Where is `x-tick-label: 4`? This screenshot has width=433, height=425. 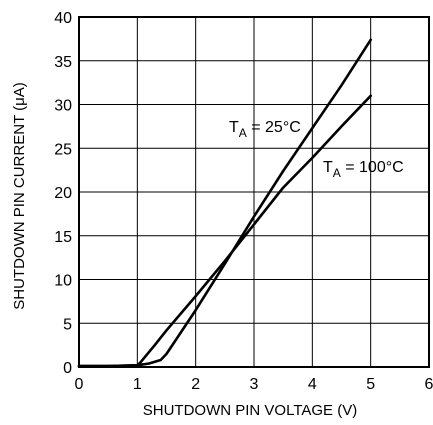
x-tick-label: 4 is located at coordinates (312, 384).